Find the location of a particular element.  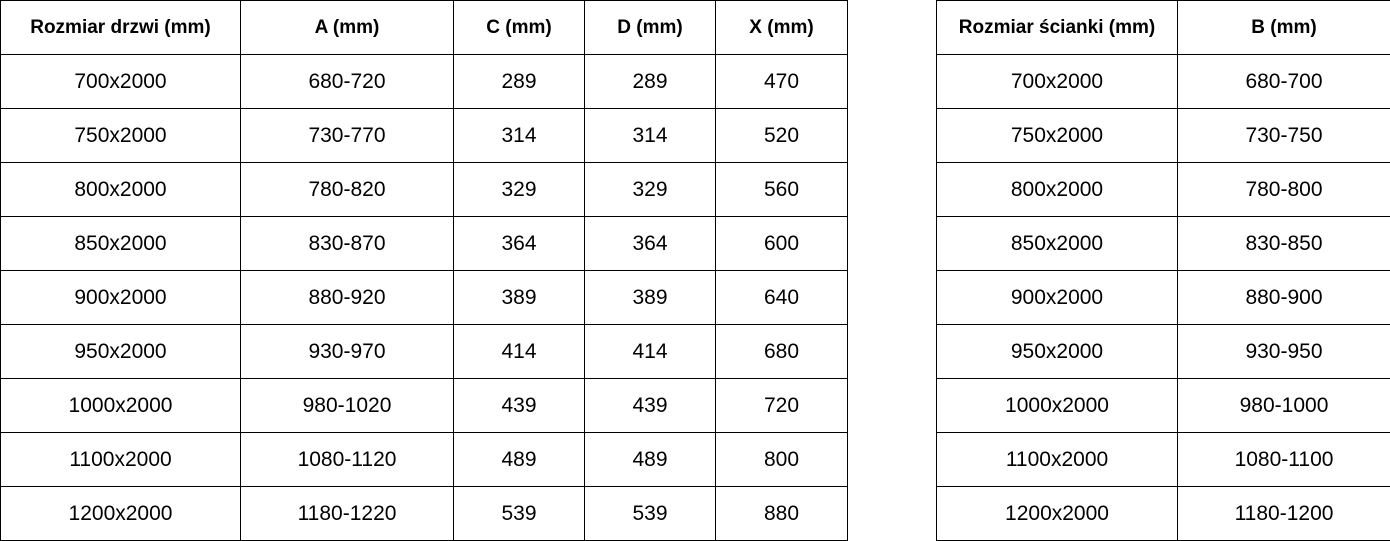

table-cell: 680-720 is located at coordinates (347, 81).